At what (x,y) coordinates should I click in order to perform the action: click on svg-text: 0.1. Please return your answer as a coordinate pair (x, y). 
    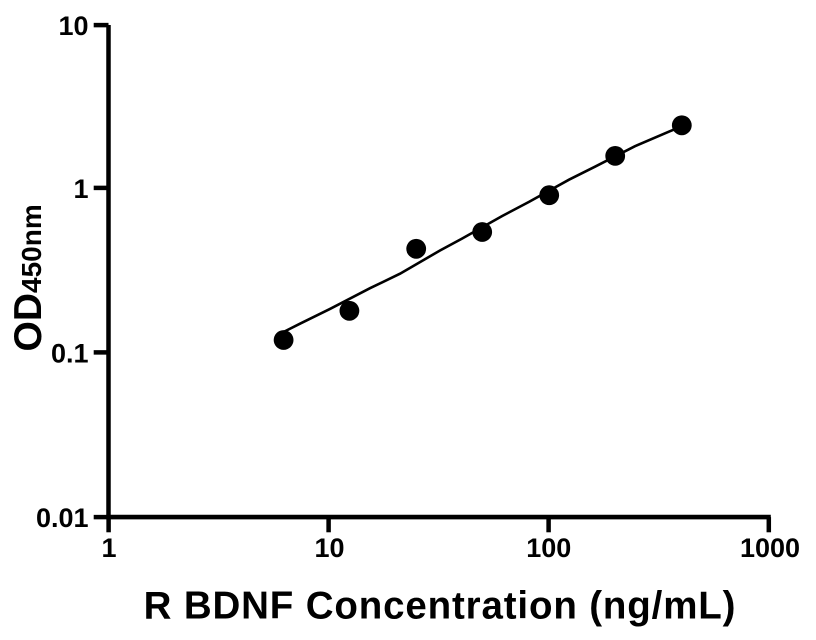
    Looking at the image, I should click on (70, 353).